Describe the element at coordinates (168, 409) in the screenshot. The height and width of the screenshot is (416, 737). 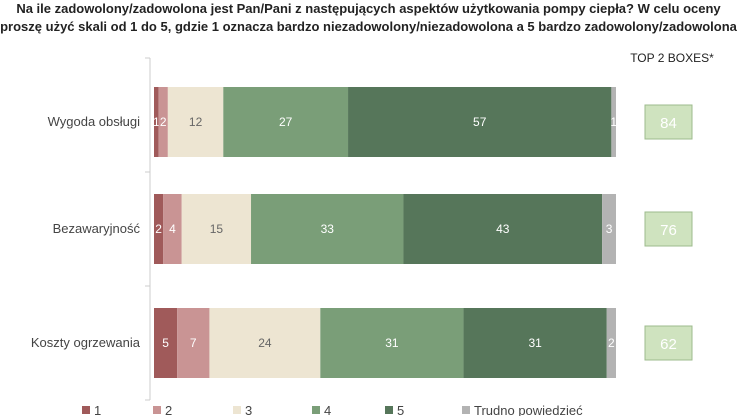
I see `legend-label: 2` at that location.